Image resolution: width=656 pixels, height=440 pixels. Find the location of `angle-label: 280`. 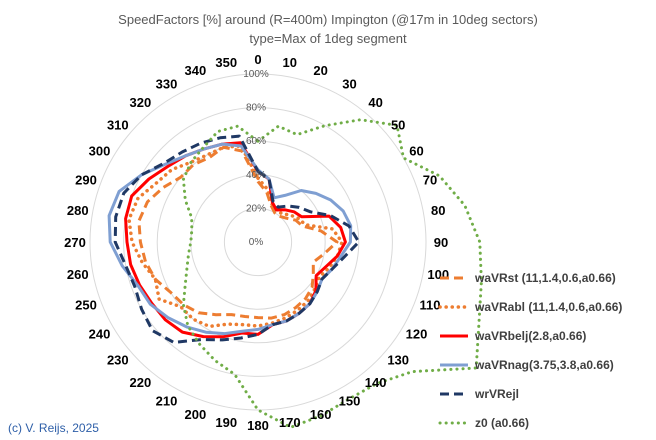

angle-label: 280 is located at coordinates (78, 210).